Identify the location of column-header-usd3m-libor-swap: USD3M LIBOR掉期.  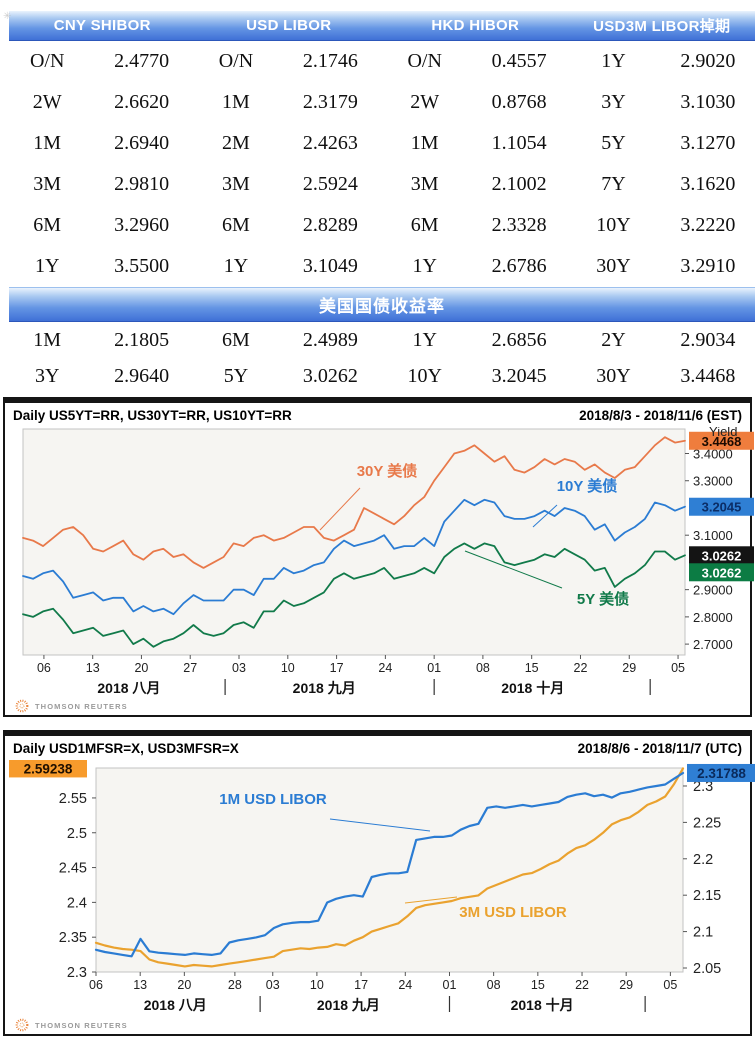
(662, 25).